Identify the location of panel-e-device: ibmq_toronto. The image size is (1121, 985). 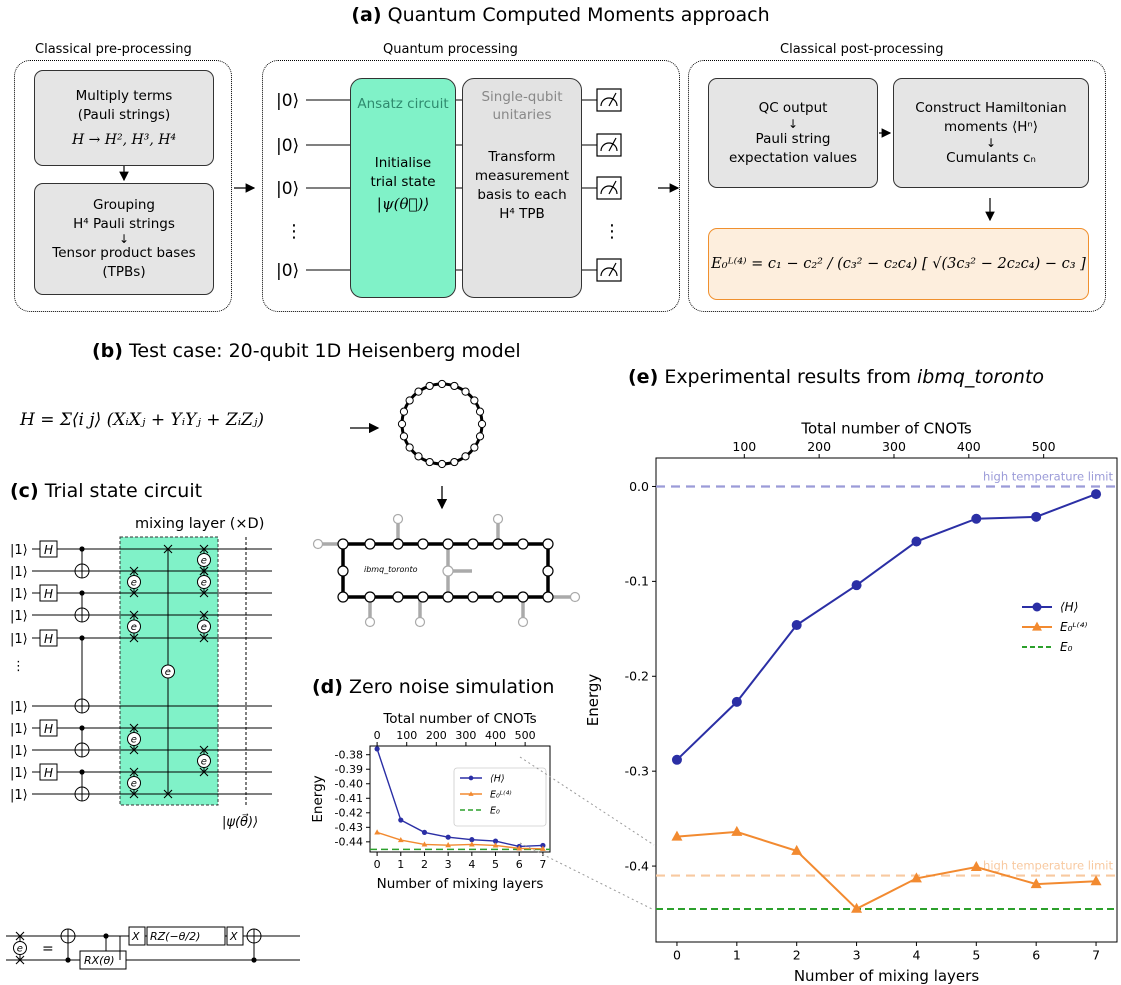
(981, 377).